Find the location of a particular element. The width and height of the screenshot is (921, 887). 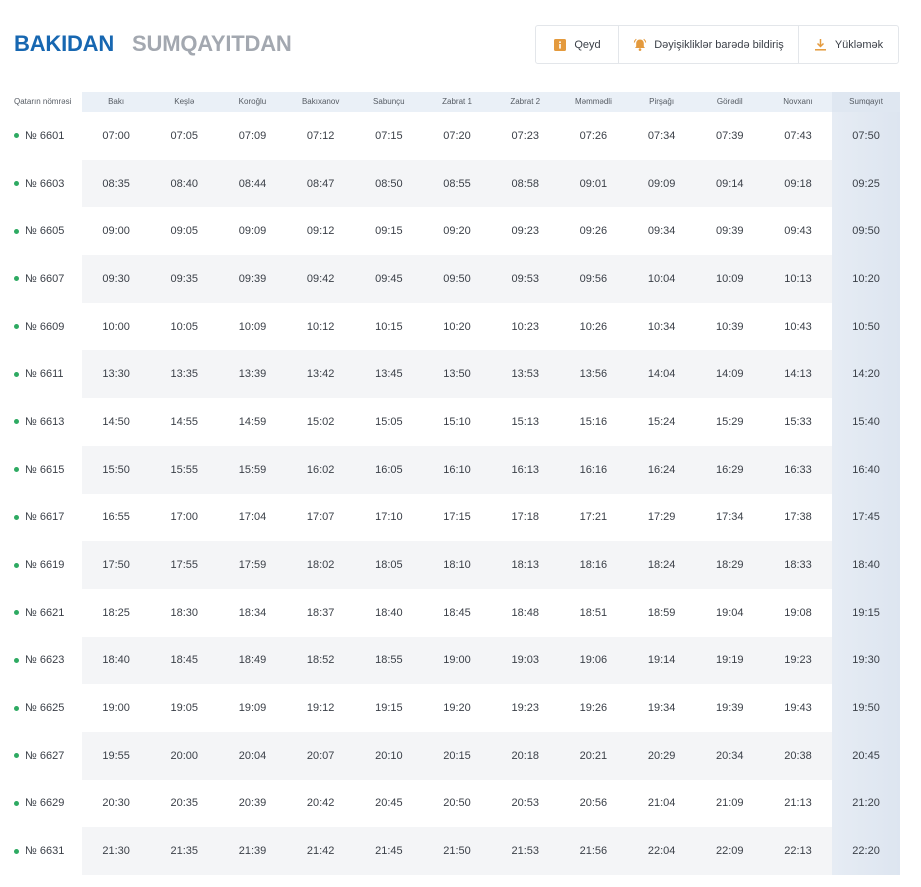

train-cell: № 6601 is located at coordinates (41, 136).